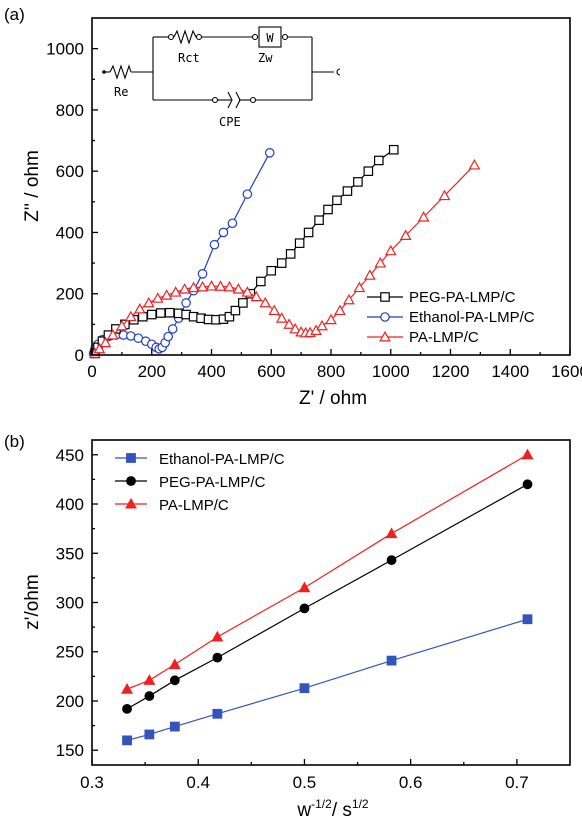 The width and height of the screenshot is (582, 826). I want to click on panel-b-legend: Ethanol-PA-LMP/C PEG-PA-LMP/C PA-LMP/C, so click(200, 482).